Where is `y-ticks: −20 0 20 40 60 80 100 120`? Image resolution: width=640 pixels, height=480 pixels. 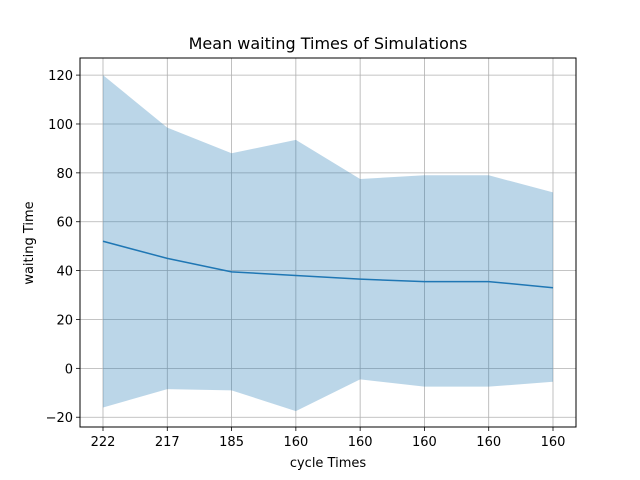 y-ticks: −20 0 20 40 60 80 100 120 is located at coordinates (63, 247).